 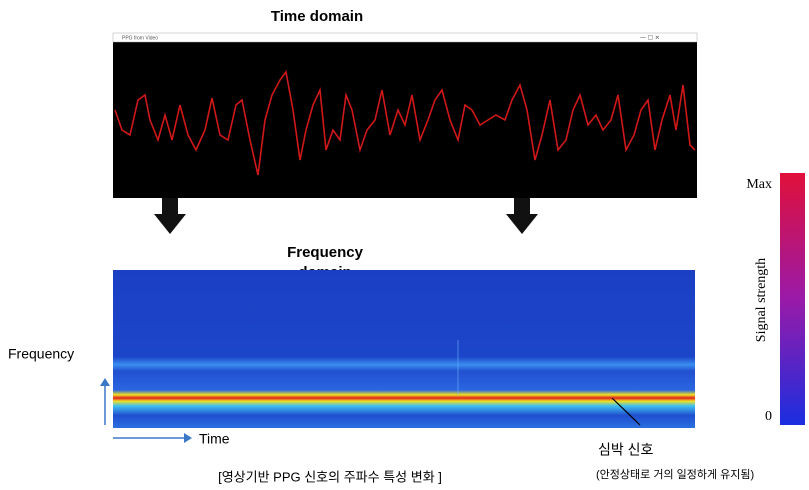 I want to click on window-titlebar, so click(x=405, y=37).